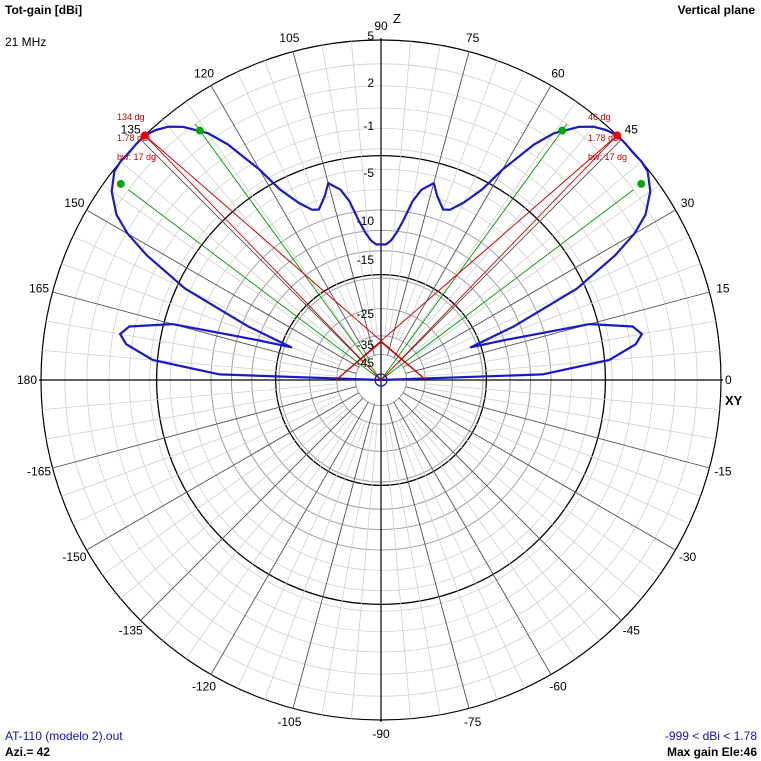 The height and width of the screenshot is (761, 761). I want to click on radial-scale-label: 2, so click(370, 83).